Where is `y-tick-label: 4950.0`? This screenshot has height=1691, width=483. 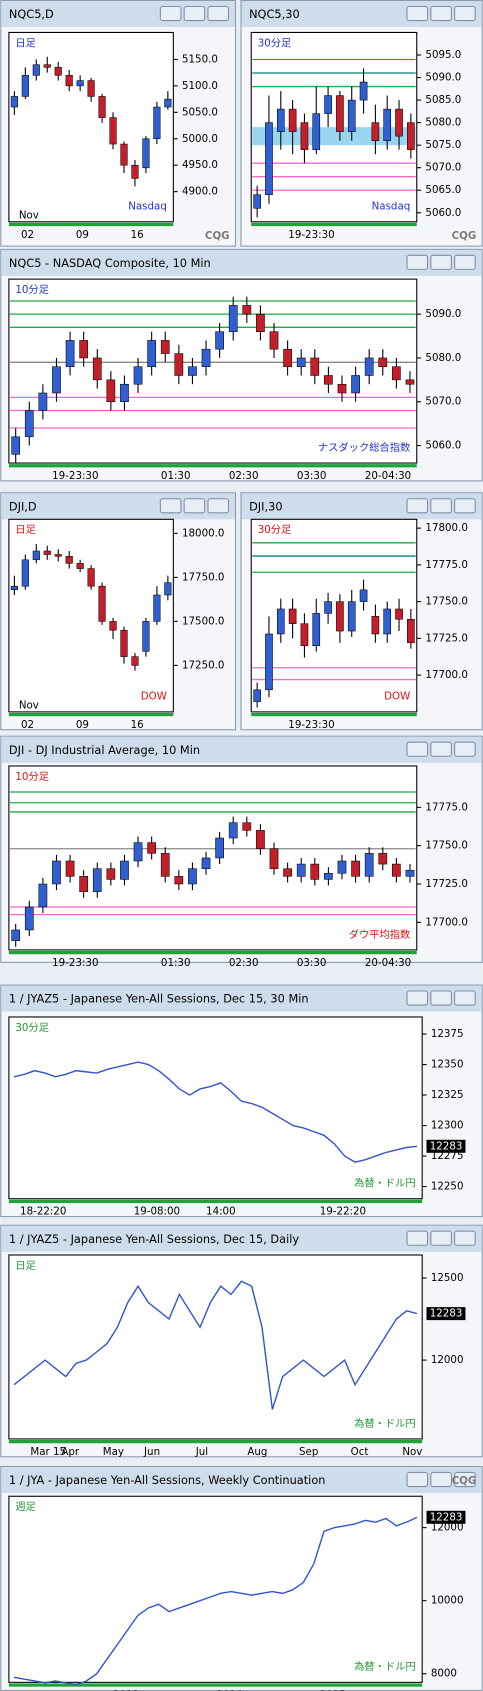
y-tick-label: 4950.0 is located at coordinates (200, 165).